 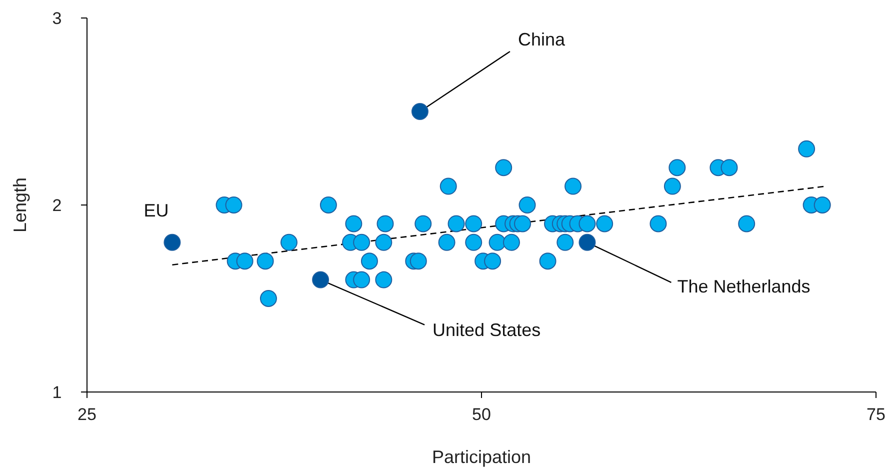 I want to click on y-tick-label: 1, so click(x=57, y=392).